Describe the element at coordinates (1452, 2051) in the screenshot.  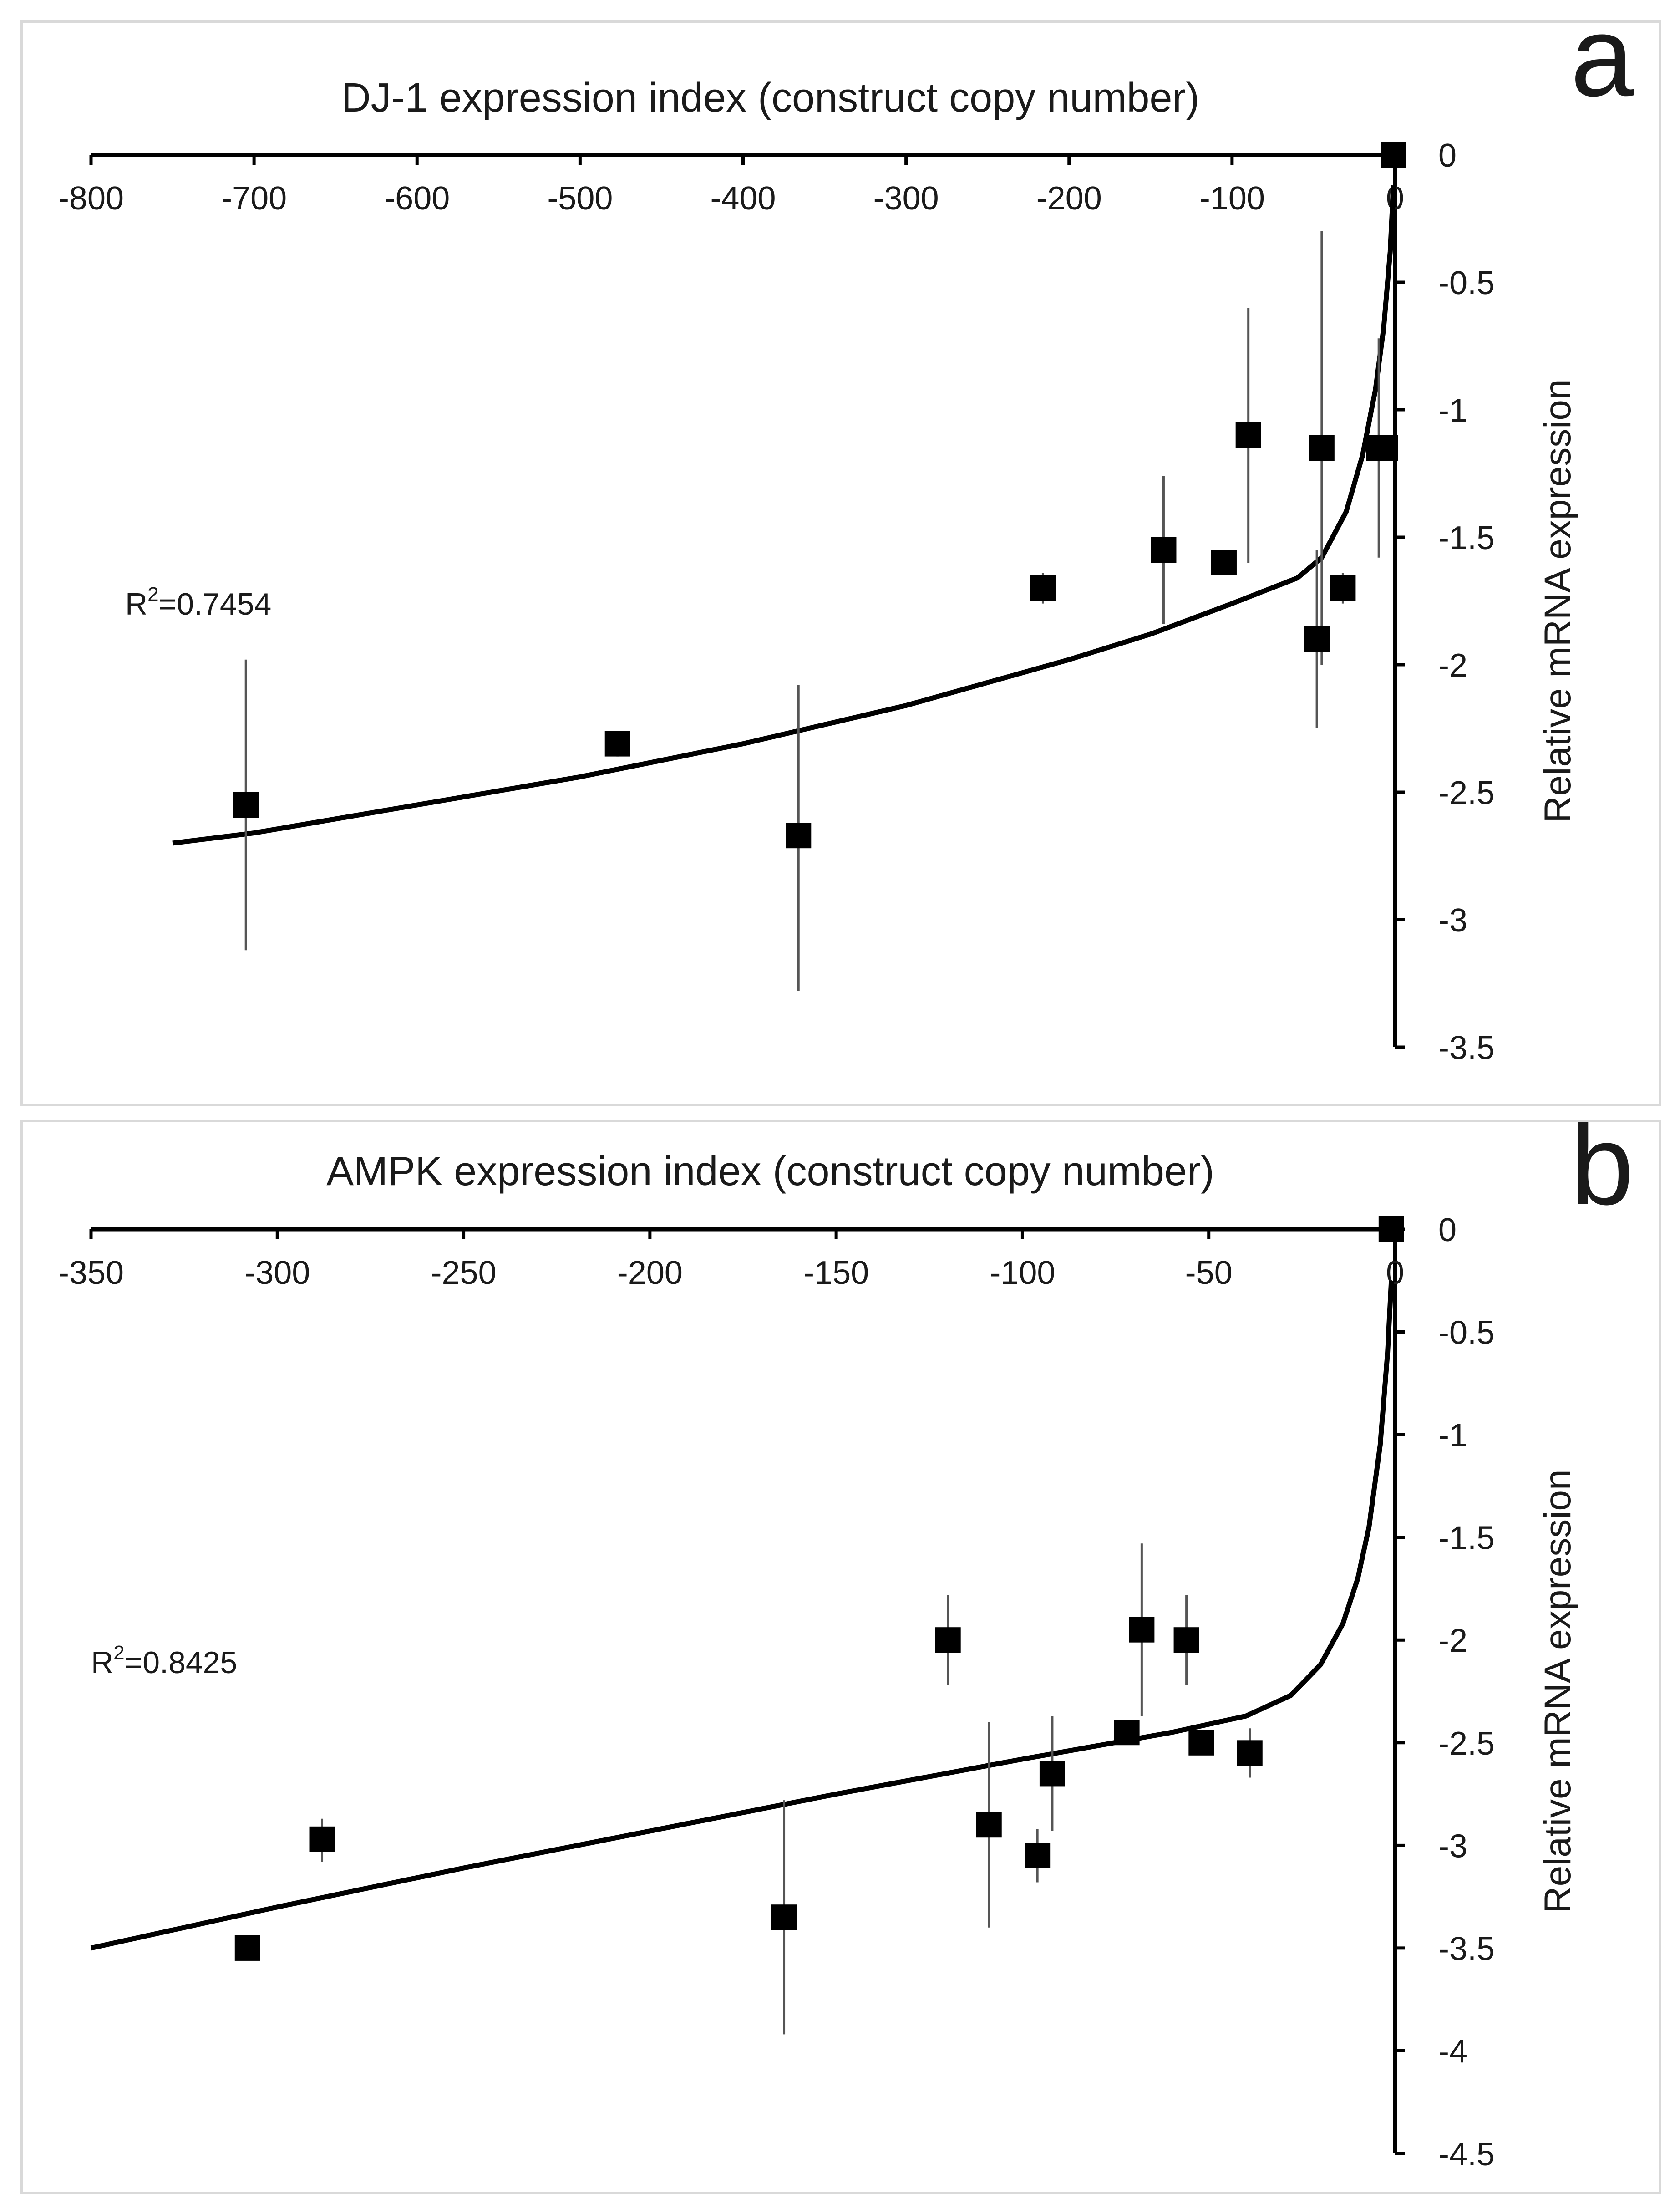
I see `y-tick-label: -4` at that location.